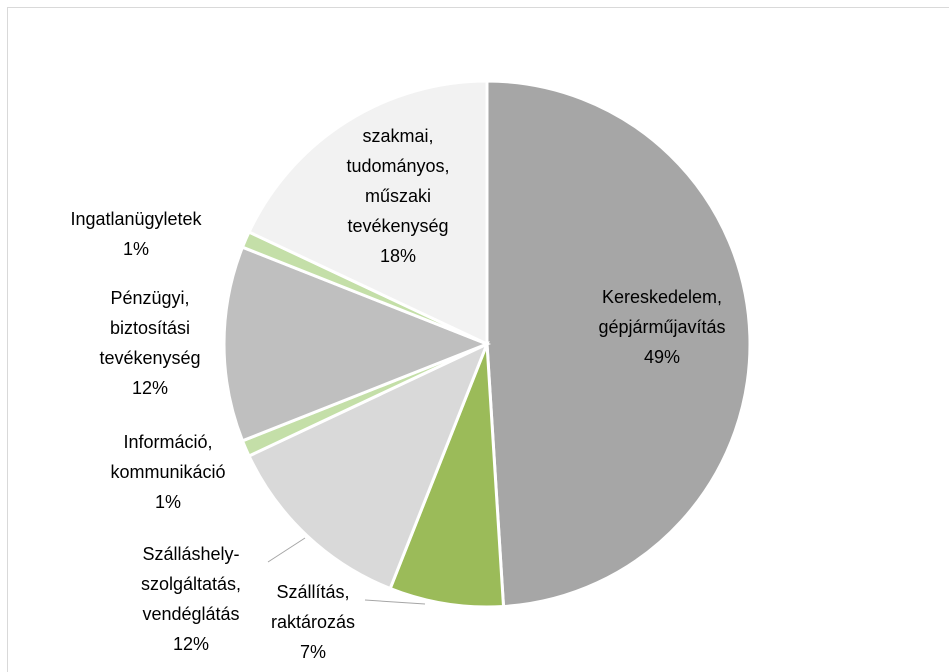  I want to click on slice-label: Szállítás,, so click(312, 592).